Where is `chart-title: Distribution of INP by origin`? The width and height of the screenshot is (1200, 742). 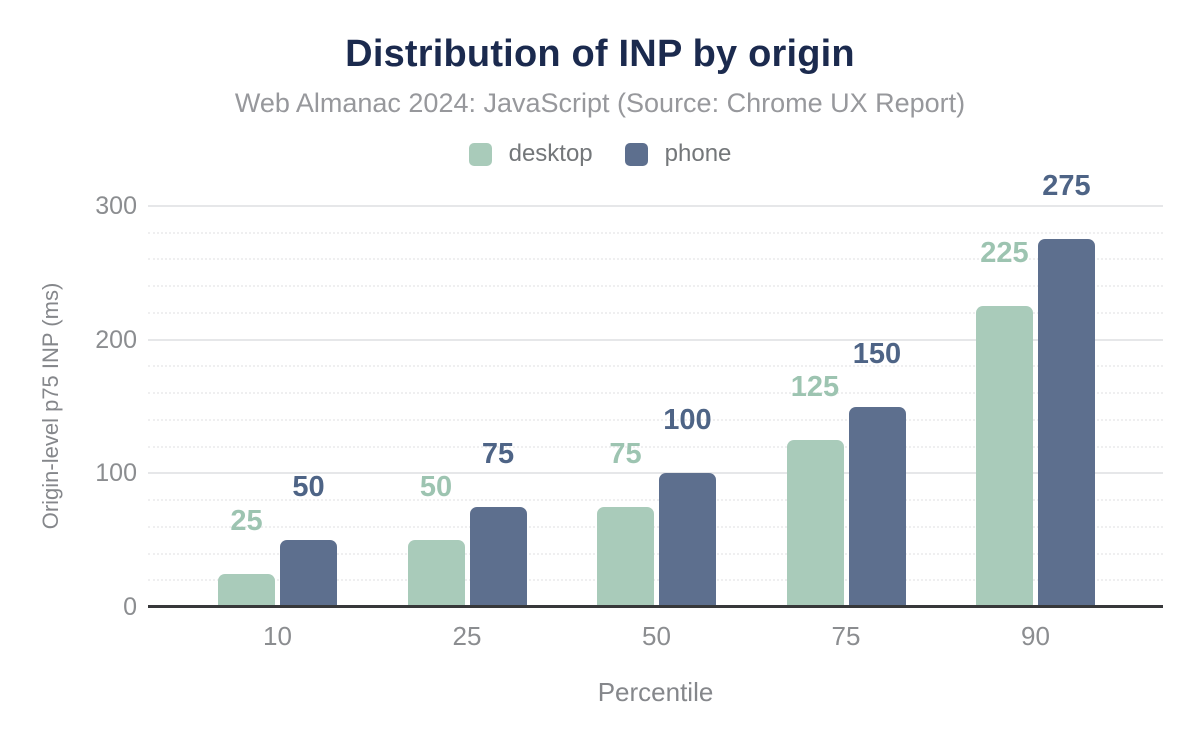
chart-title: Distribution of INP by origin is located at coordinates (600, 54).